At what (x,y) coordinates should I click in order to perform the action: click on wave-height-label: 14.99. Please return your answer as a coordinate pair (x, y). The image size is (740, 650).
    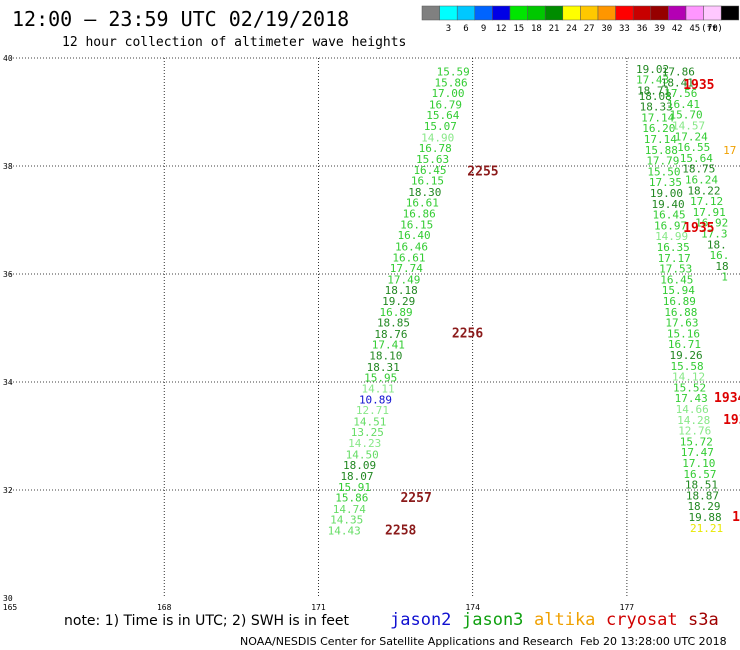
    Looking at the image, I should click on (671, 236).